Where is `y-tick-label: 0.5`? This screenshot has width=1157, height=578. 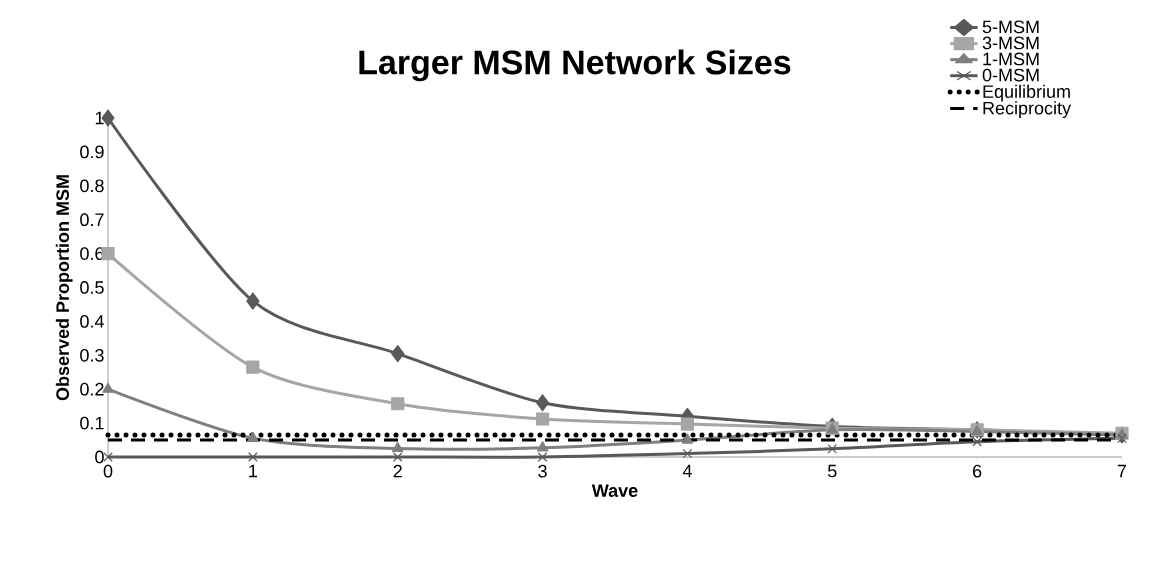
y-tick-label: 0.5 is located at coordinates (92, 287).